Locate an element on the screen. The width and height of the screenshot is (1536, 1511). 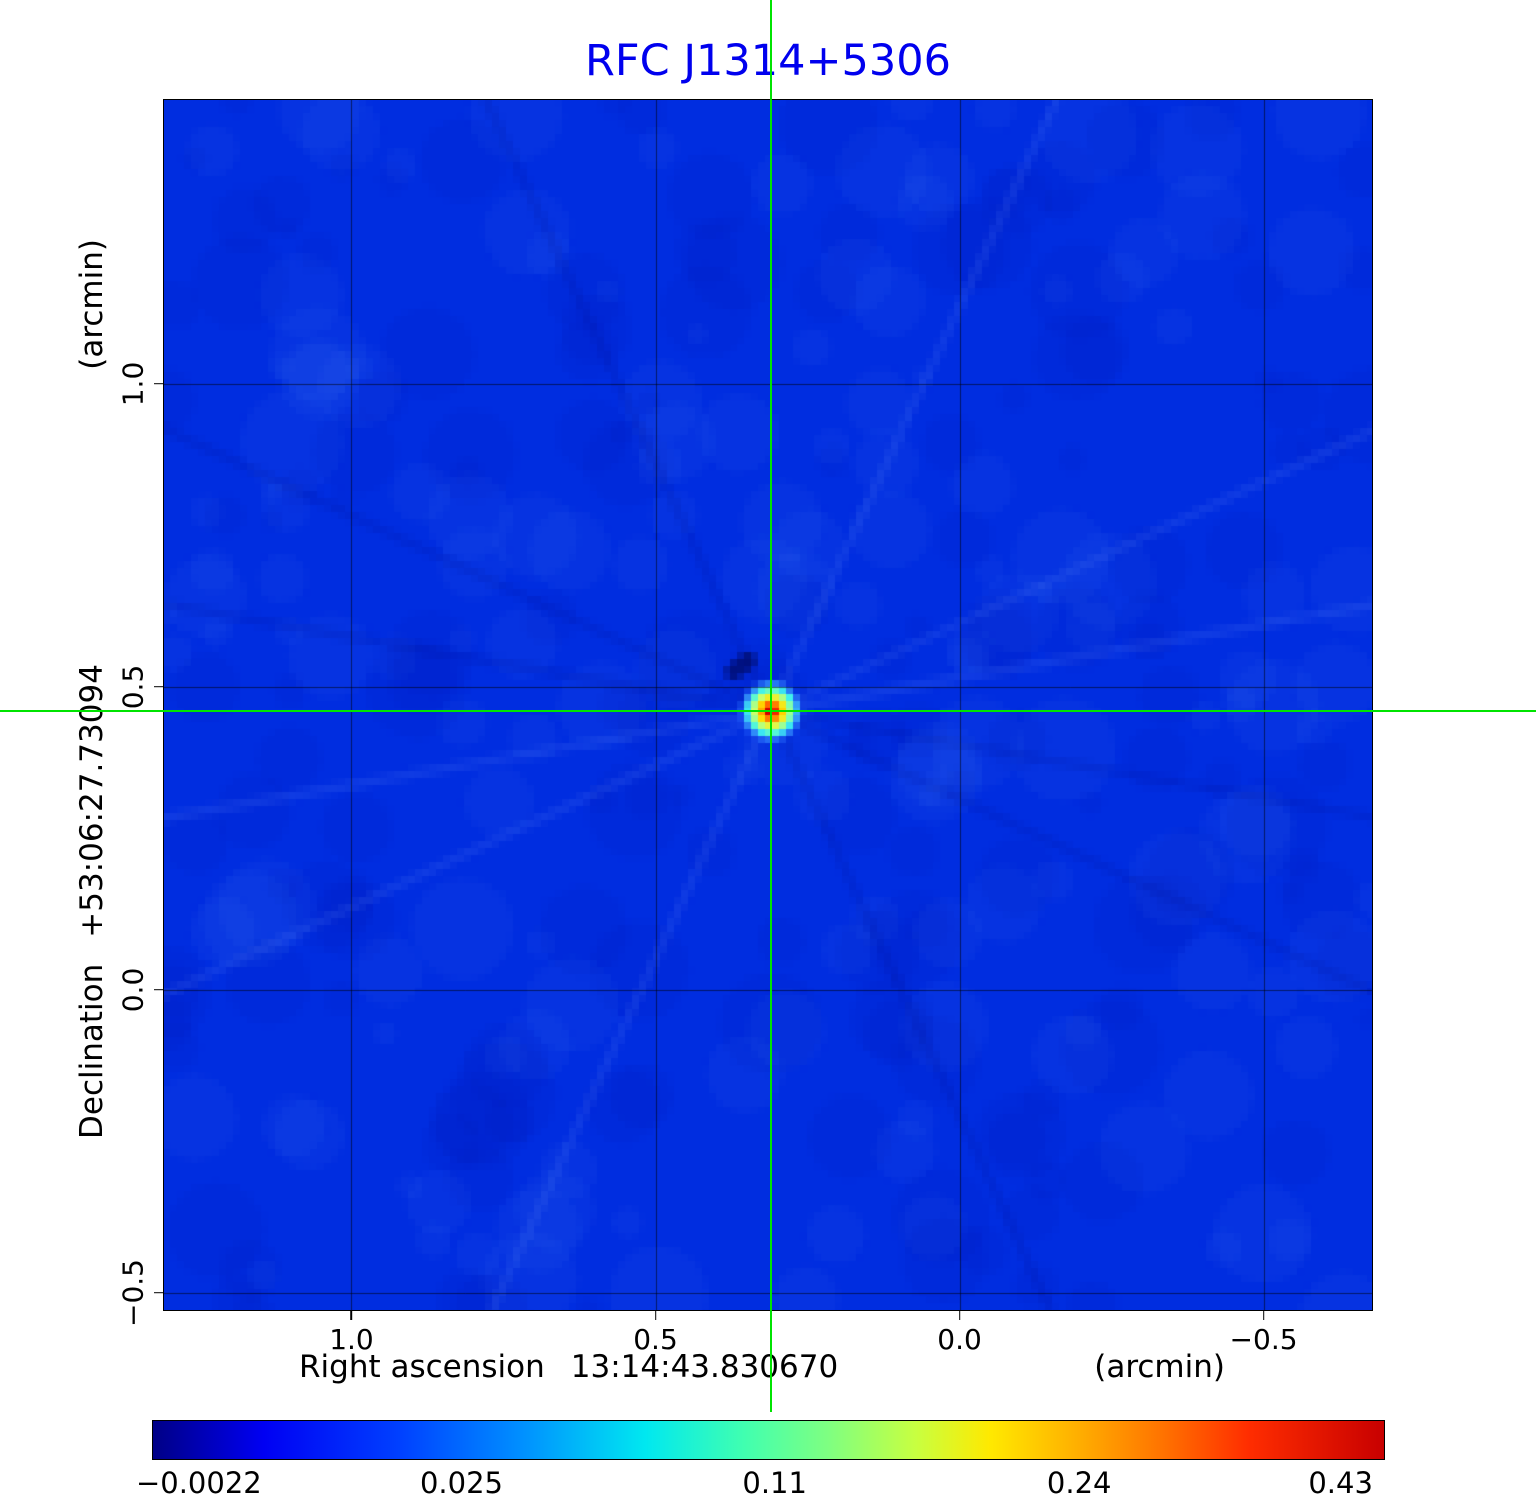
colorbar-tick-label: −0.0022 is located at coordinates (198, 1483).